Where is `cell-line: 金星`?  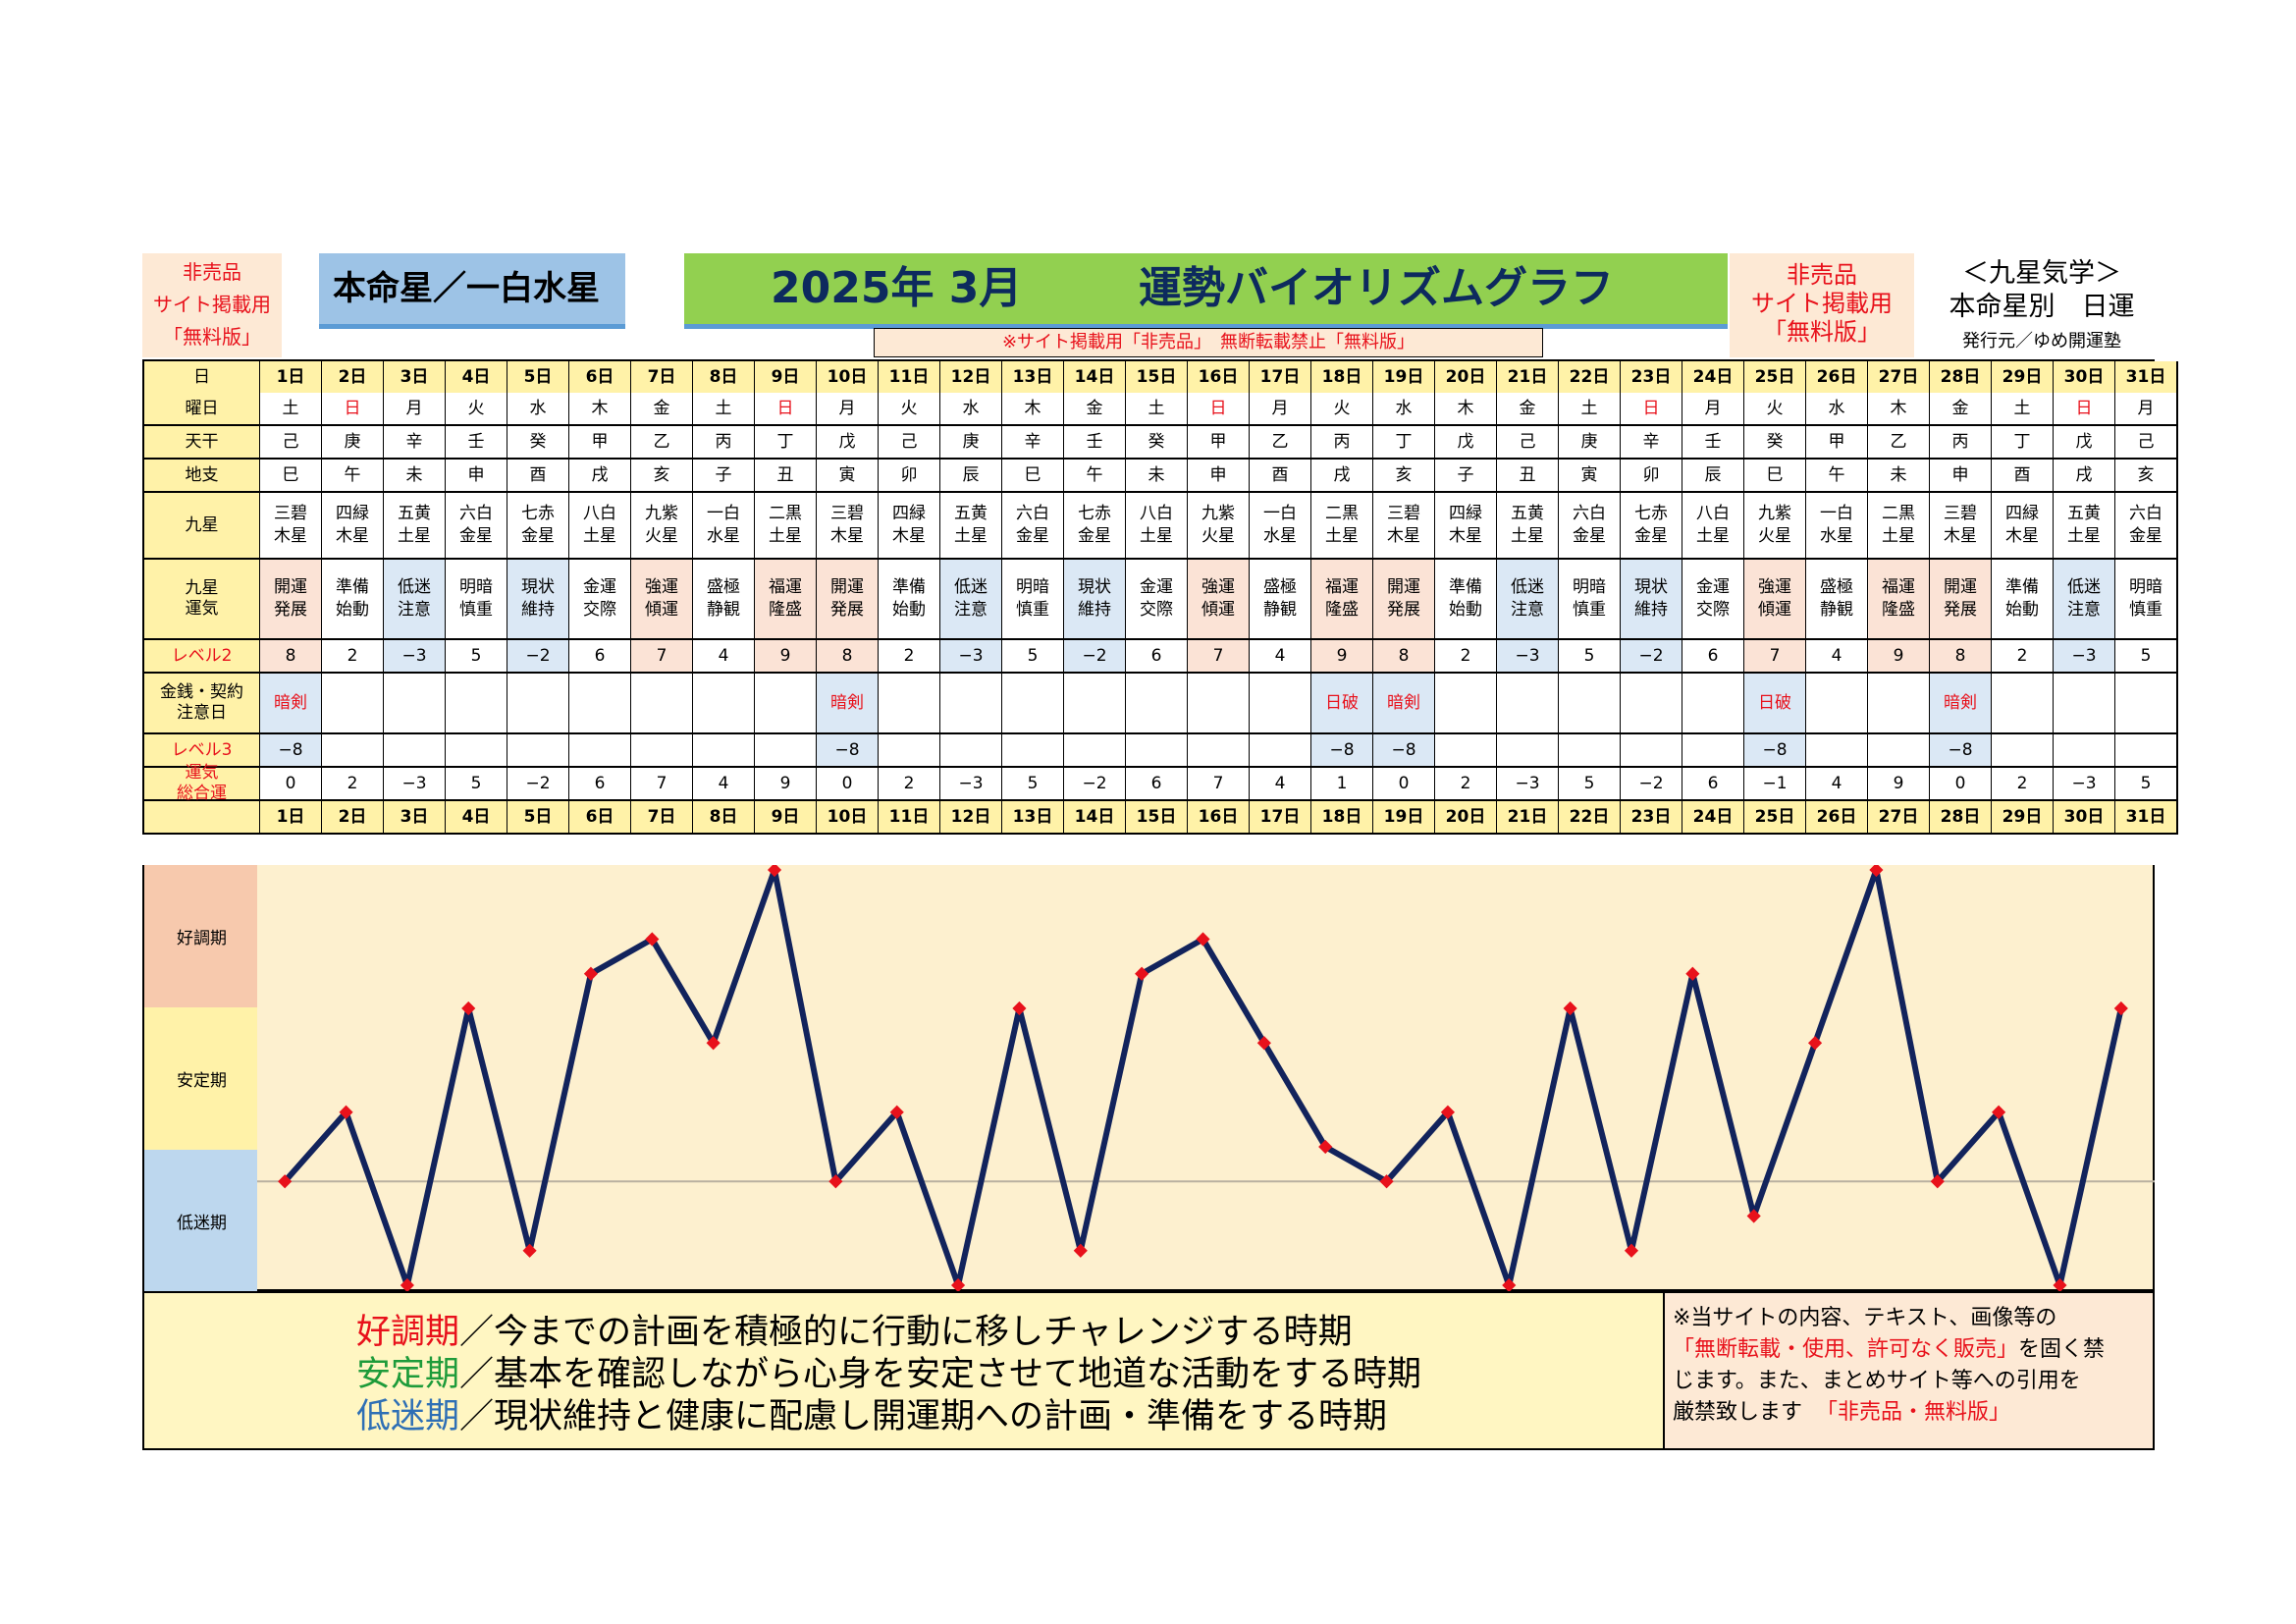
cell-line: 金星 is located at coordinates (1590, 536).